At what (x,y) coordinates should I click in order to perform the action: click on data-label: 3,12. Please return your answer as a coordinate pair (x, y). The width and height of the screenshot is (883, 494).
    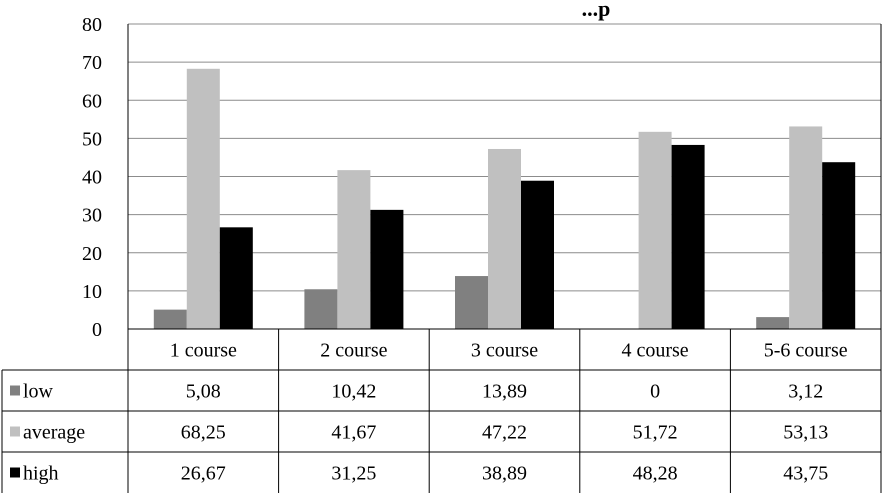
    Looking at the image, I should click on (805, 392).